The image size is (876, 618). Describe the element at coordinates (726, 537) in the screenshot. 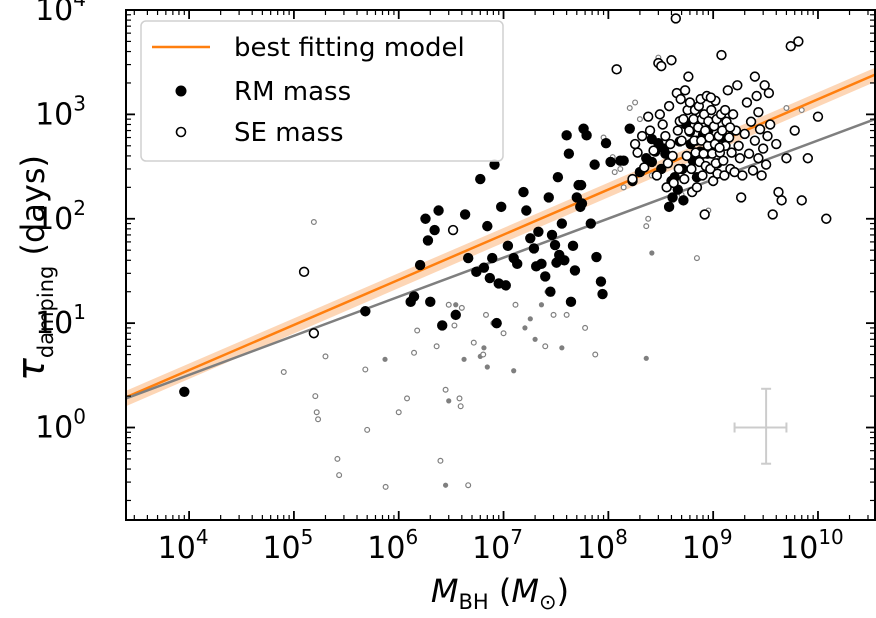

I see `x-tick-label-exponent: 9` at that location.